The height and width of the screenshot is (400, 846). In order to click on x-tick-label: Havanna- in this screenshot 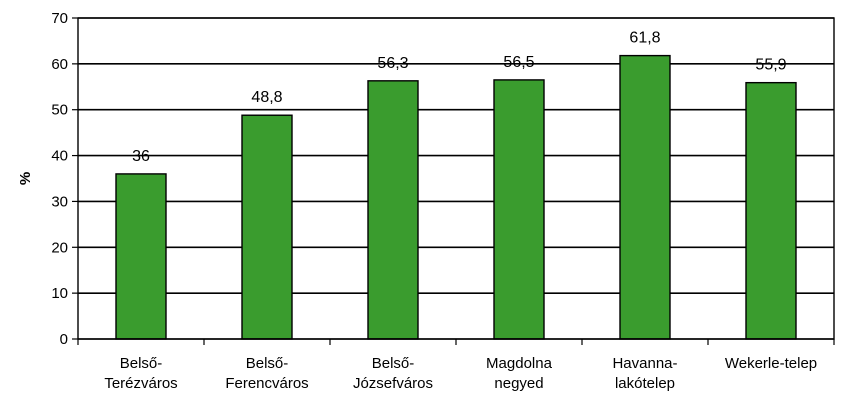, I will do `click(644, 363)`.